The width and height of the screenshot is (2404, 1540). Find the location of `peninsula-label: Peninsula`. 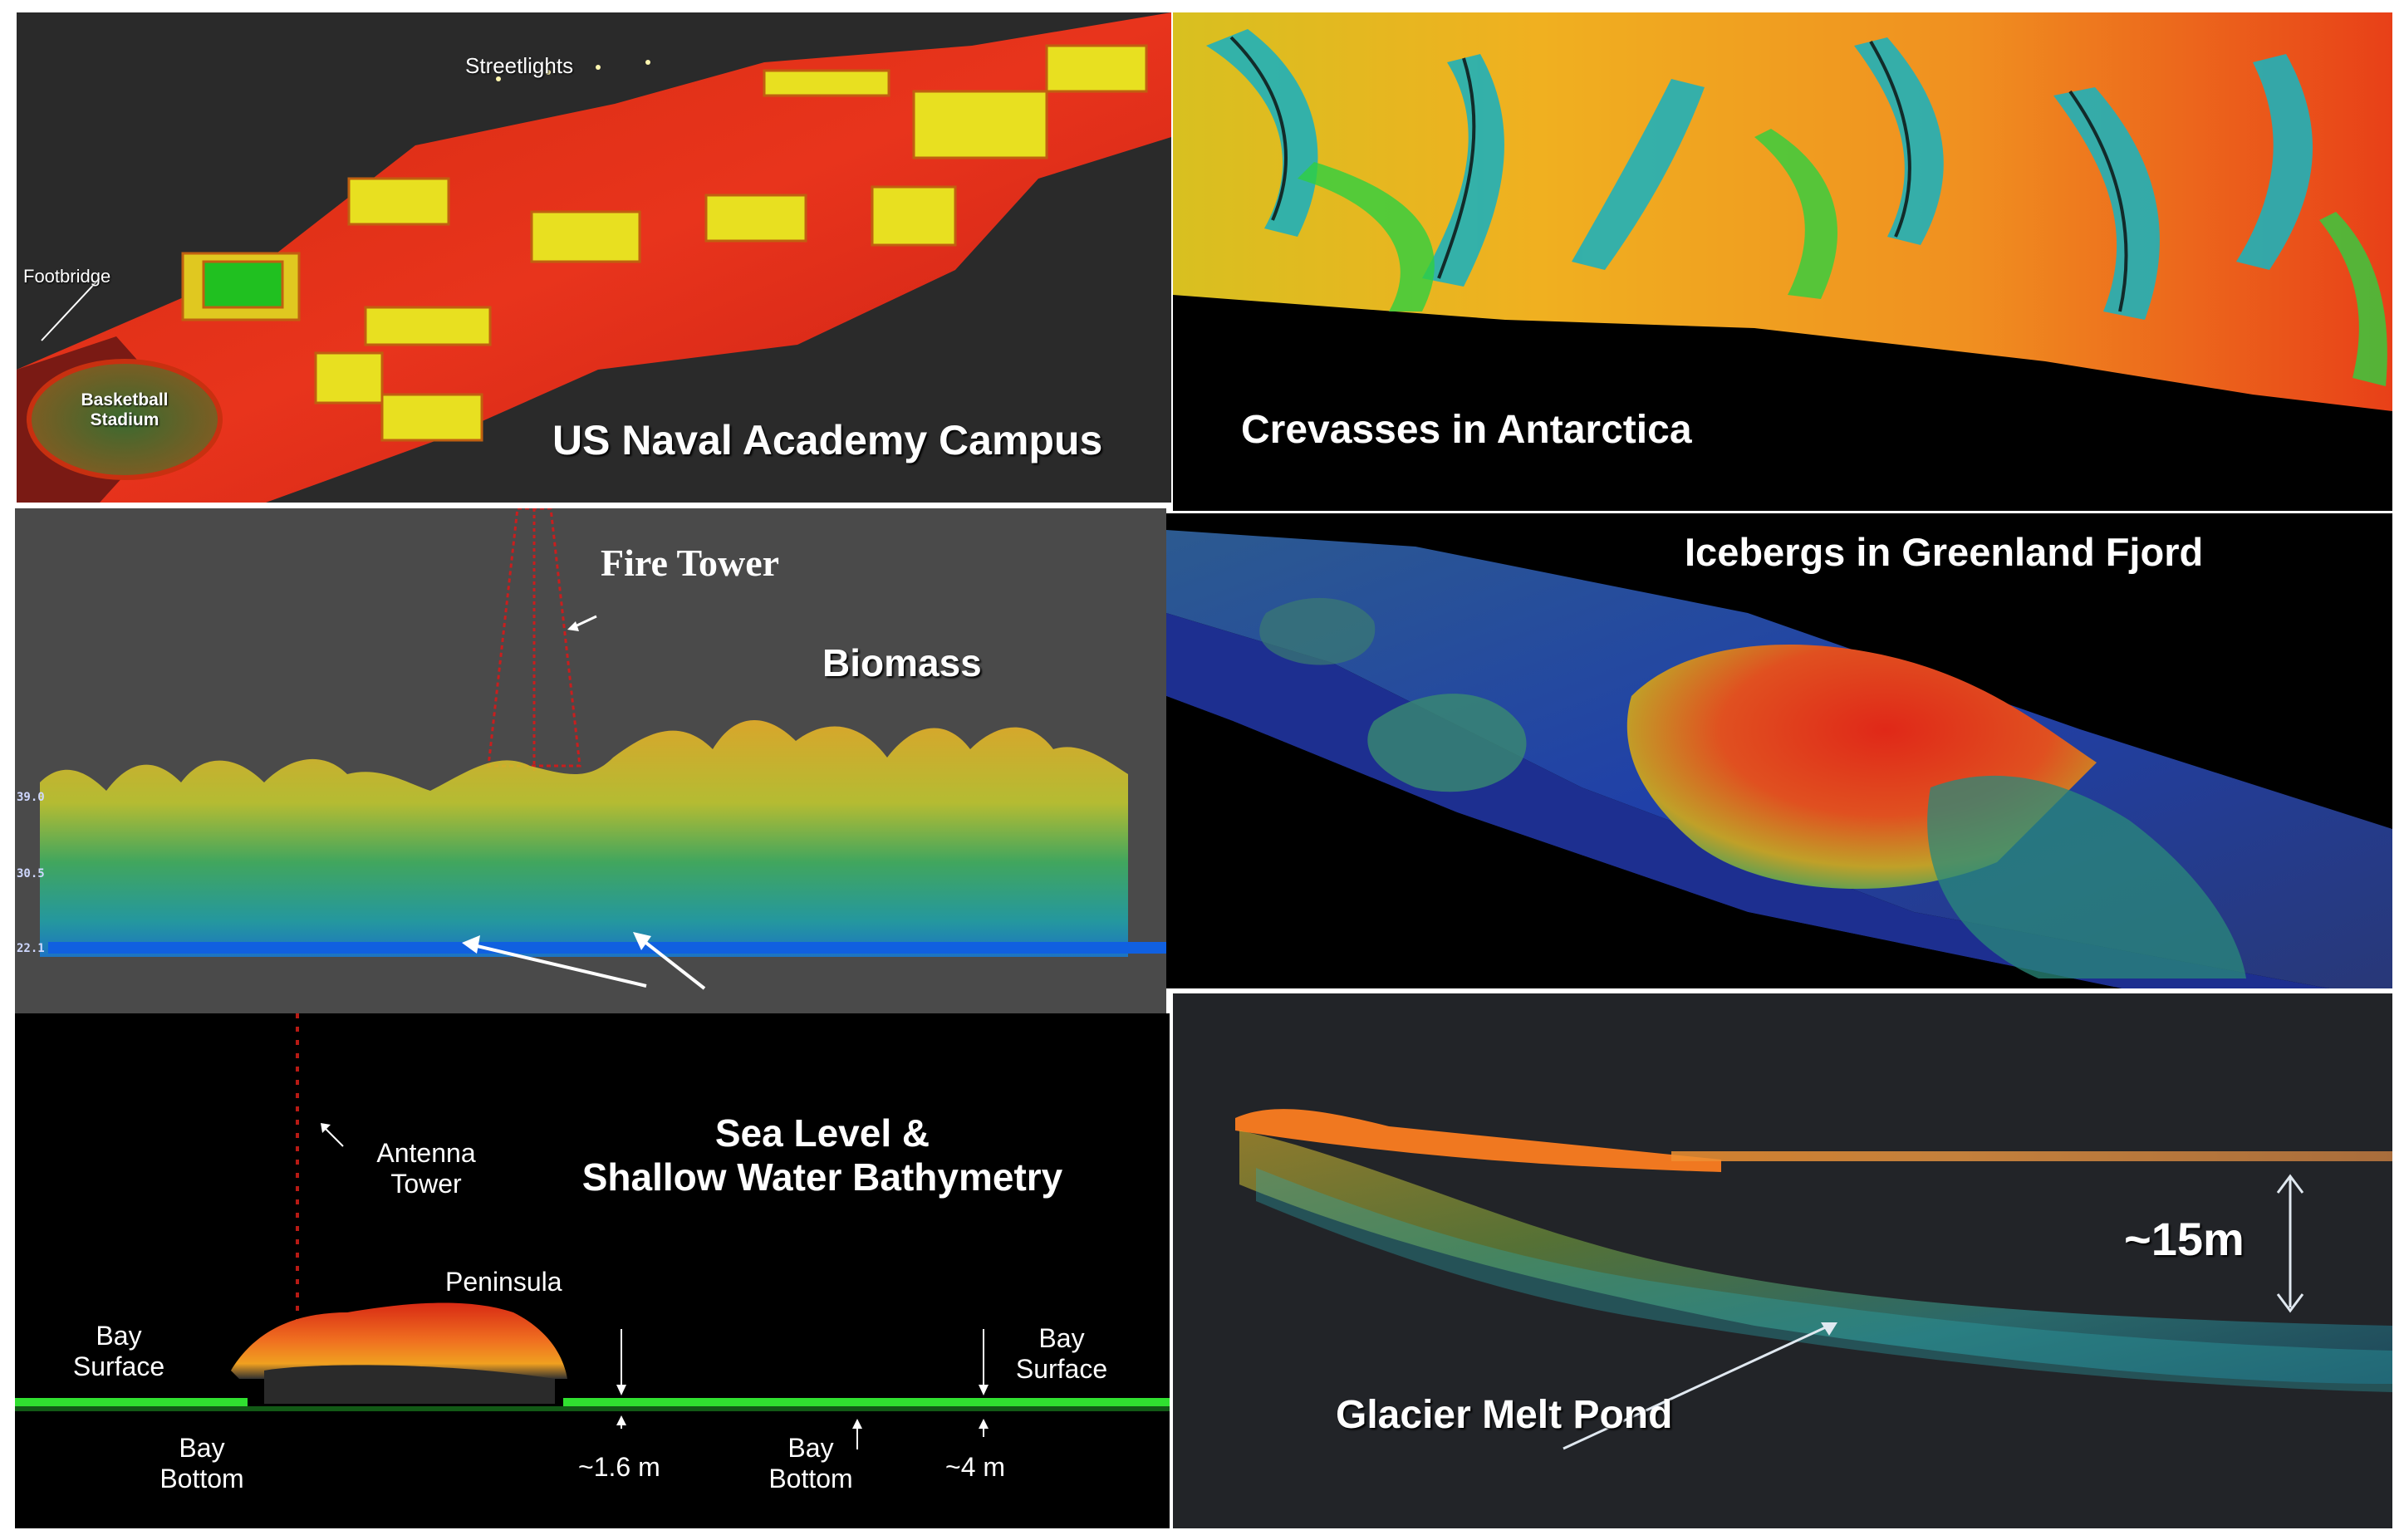

peninsula-label: Peninsula is located at coordinates (504, 1282).